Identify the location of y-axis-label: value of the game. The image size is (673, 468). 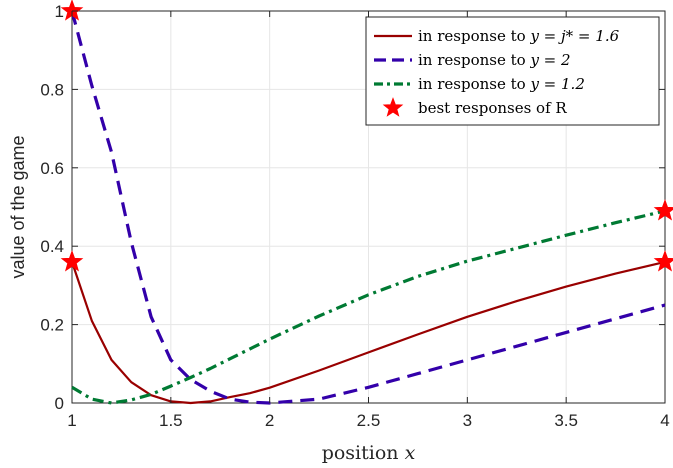
(18, 206).